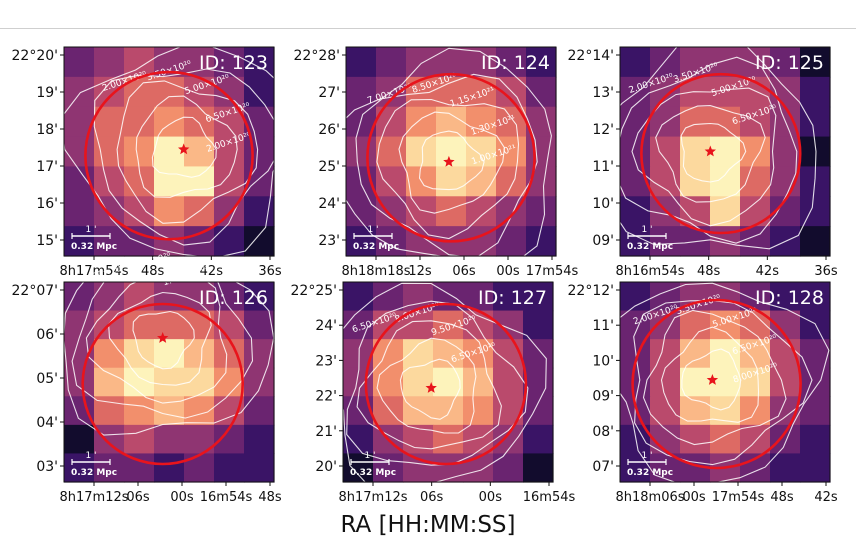 The image size is (856, 557). Describe the element at coordinates (314, 291) in the screenshot. I see `y-tick-label: 22°25'` at that location.